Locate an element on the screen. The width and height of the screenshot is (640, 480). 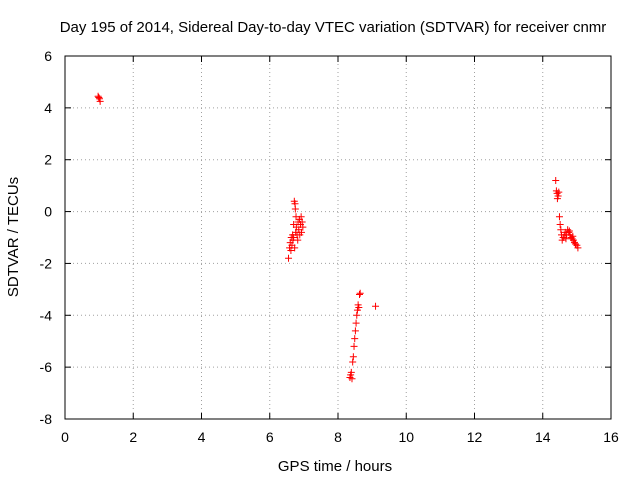
x-tick-label: 6 is located at coordinates (270, 437).